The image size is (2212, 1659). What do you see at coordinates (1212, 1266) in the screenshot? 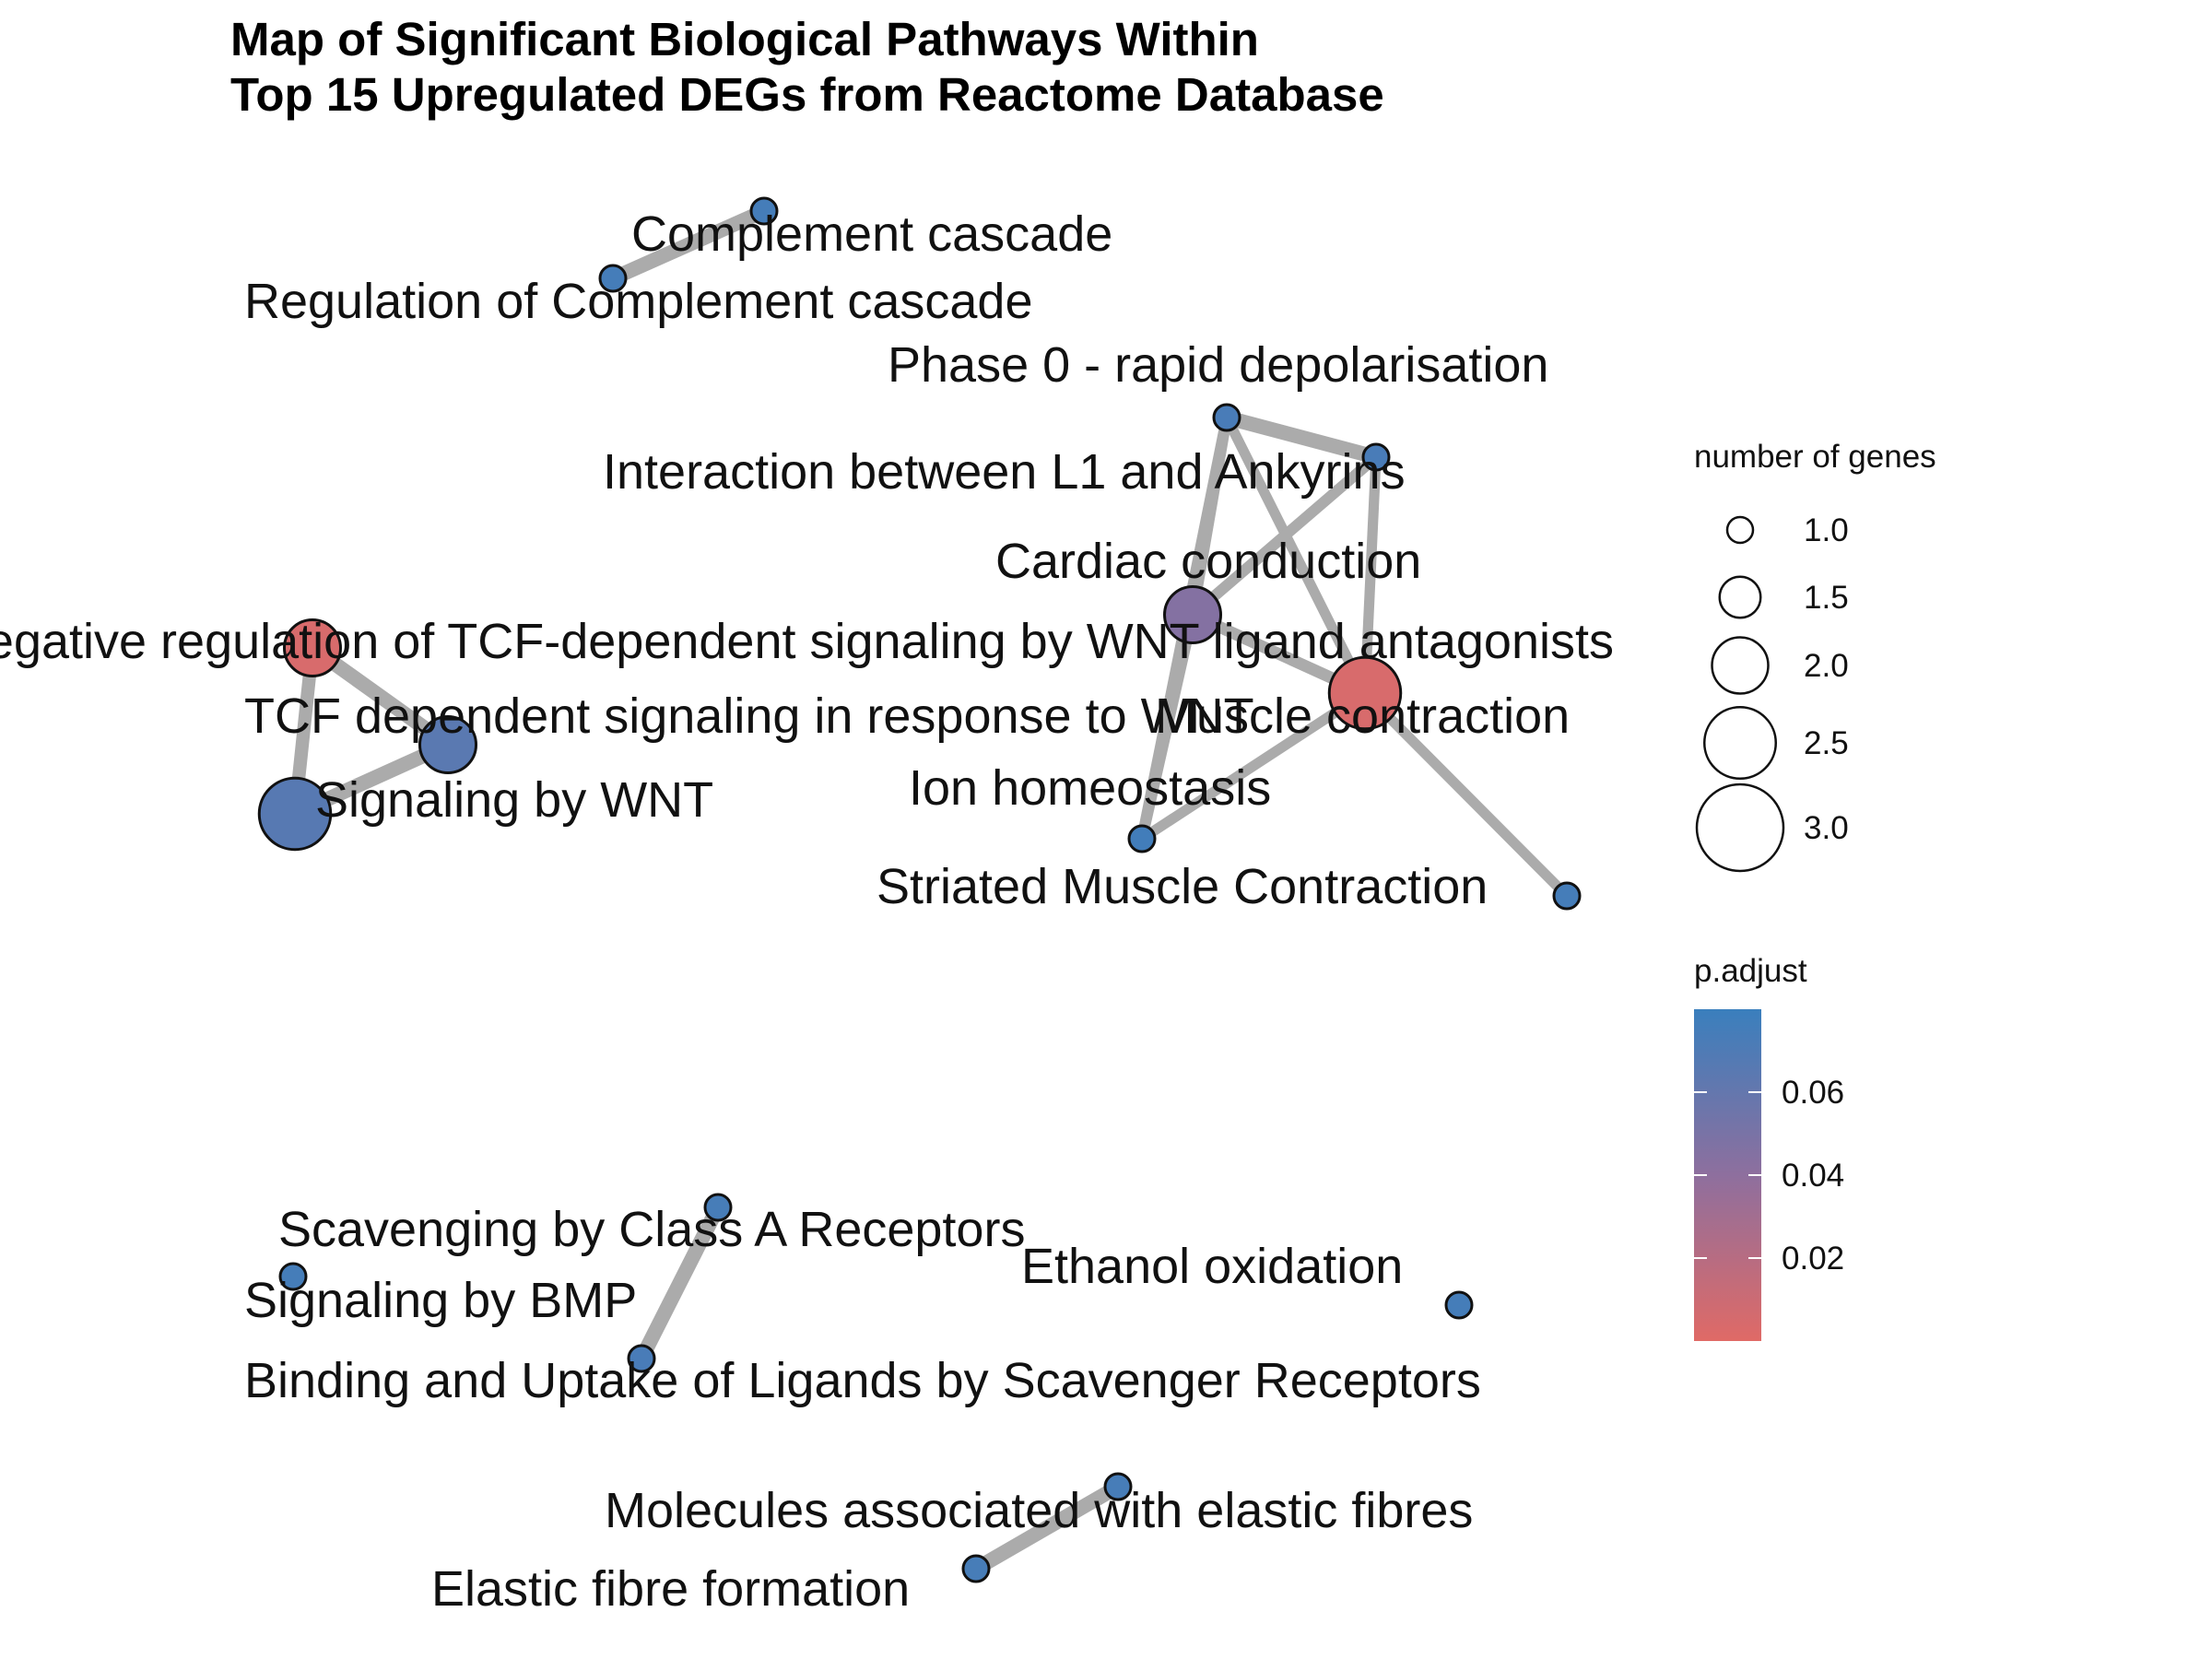
I see `node-label-ethanol: Ethanol oxidation` at bounding box center [1212, 1266].